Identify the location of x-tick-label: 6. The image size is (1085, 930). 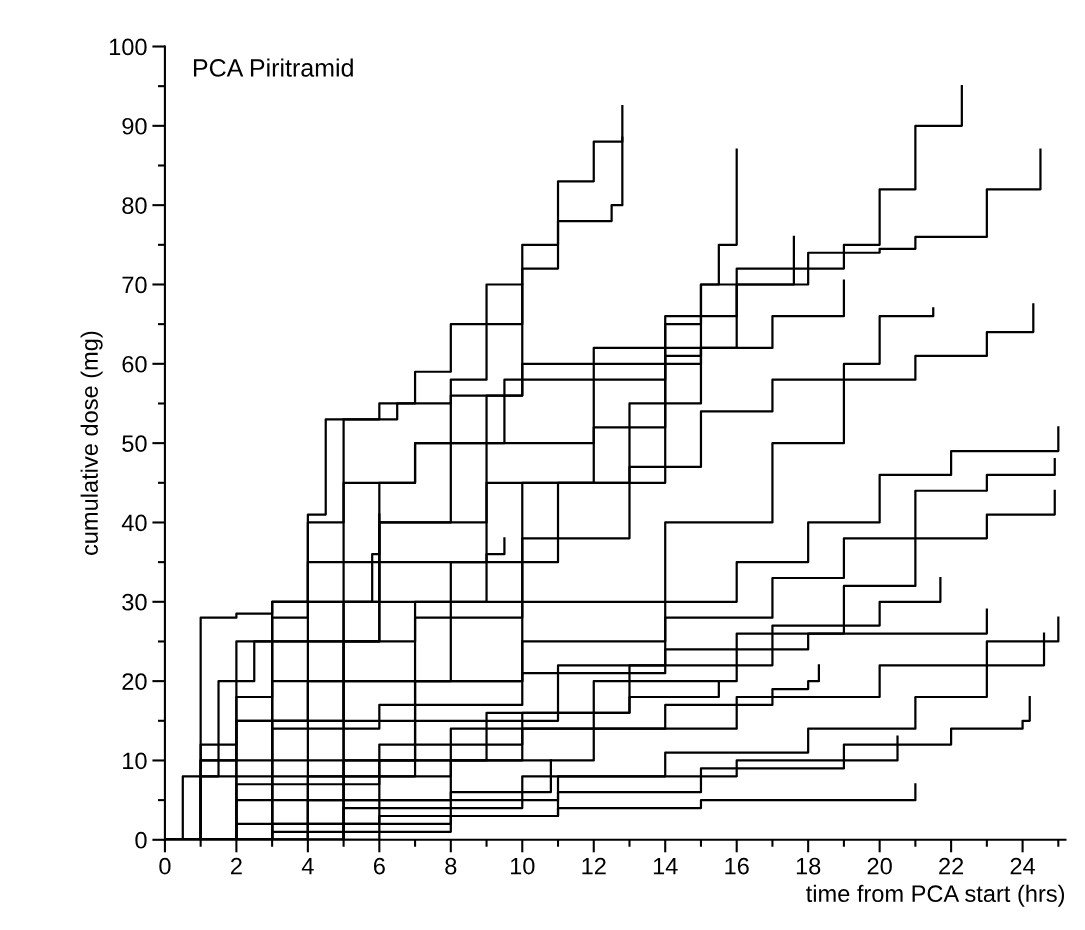
(379, 866).